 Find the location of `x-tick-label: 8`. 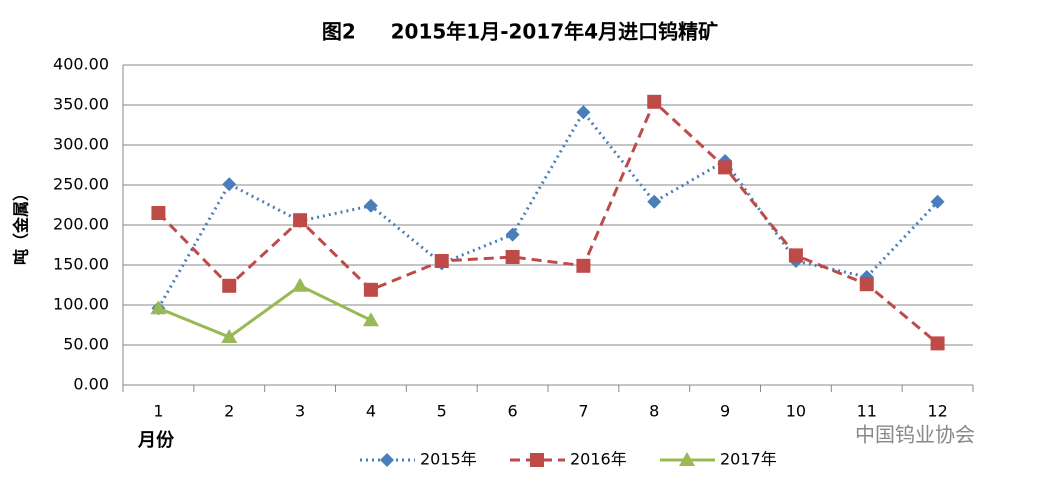

x-tick-label: 8 is located at coordinates (654, 411).